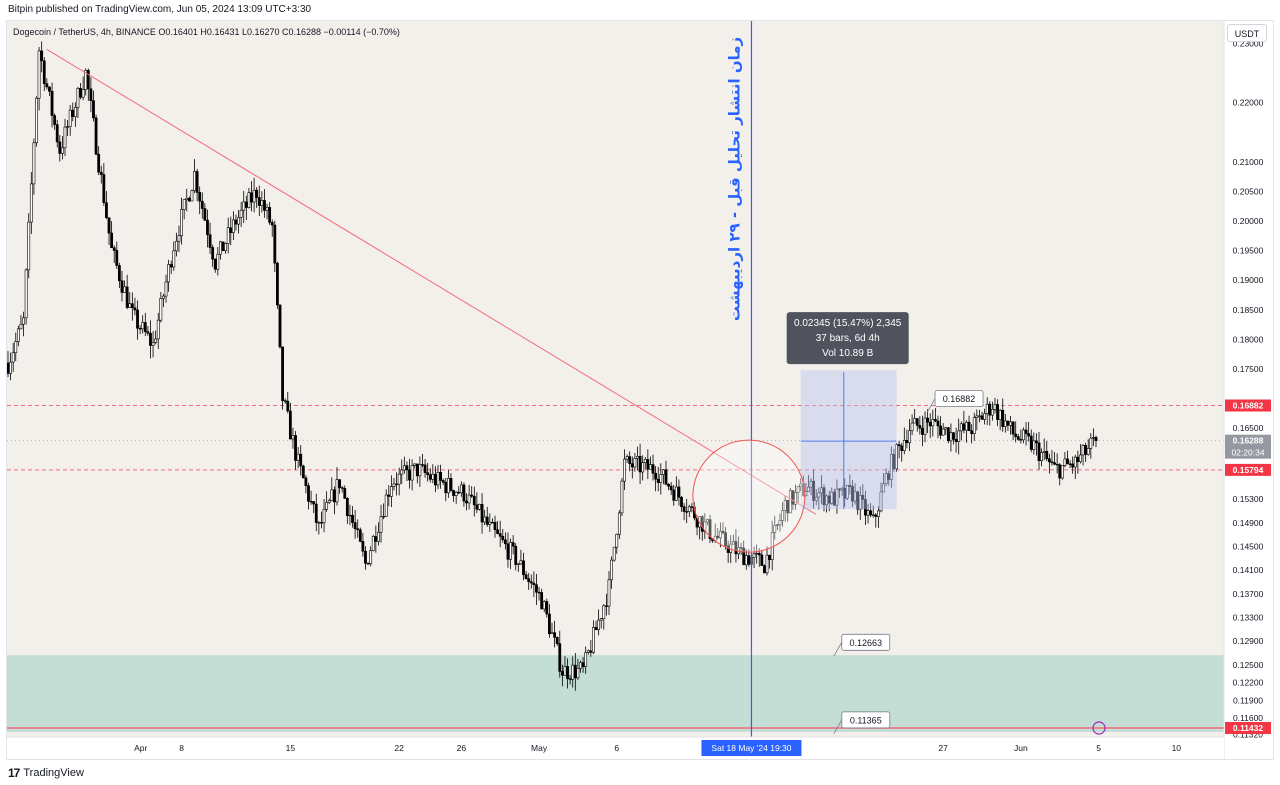 The image size is (1280, 785). What do you see at coordinates (1248, 43) in the screenshot?
I see `price-tick-label: 0.23000` at bounding box center [1248, 43].